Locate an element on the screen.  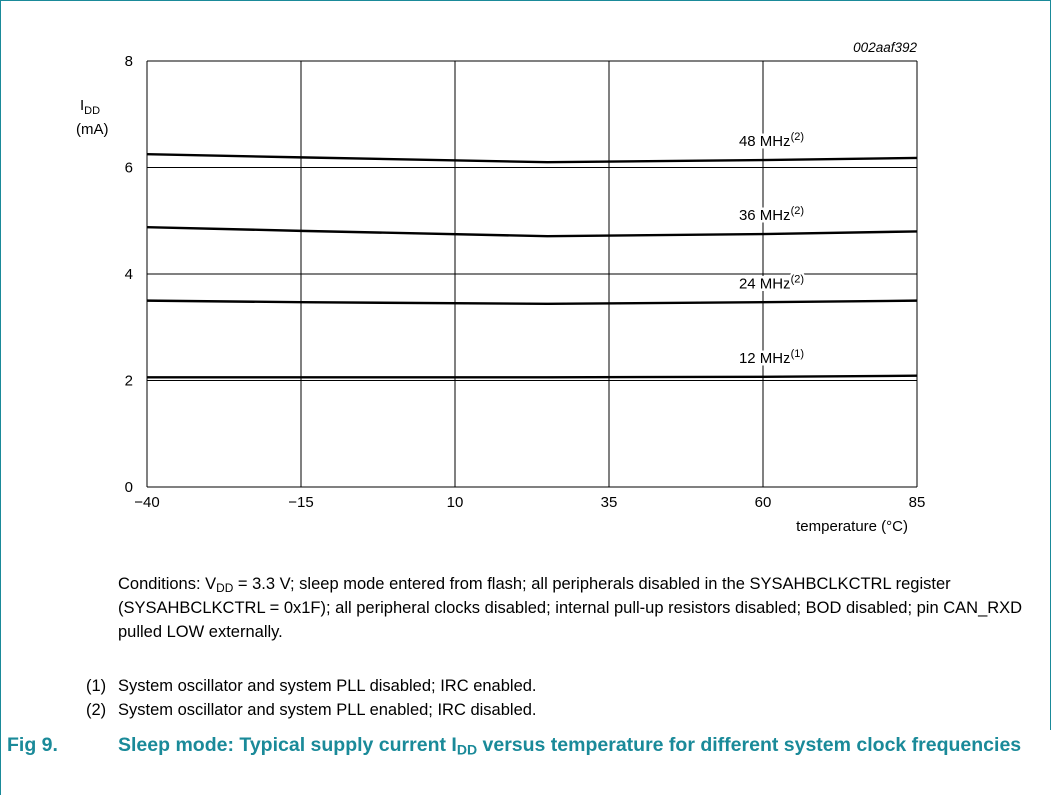
figure-title-pre: Sleep mode: Typical supply current I is located at coordinates (287, 745).